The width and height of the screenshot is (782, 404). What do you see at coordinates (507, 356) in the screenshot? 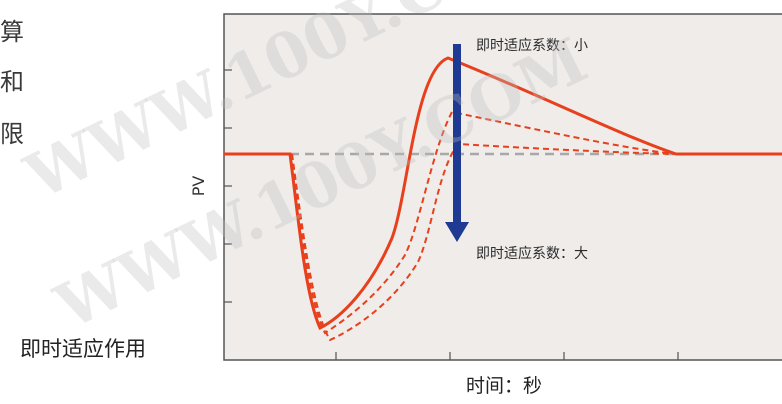
I see `x-ticks` at bounding box center [507, 356].